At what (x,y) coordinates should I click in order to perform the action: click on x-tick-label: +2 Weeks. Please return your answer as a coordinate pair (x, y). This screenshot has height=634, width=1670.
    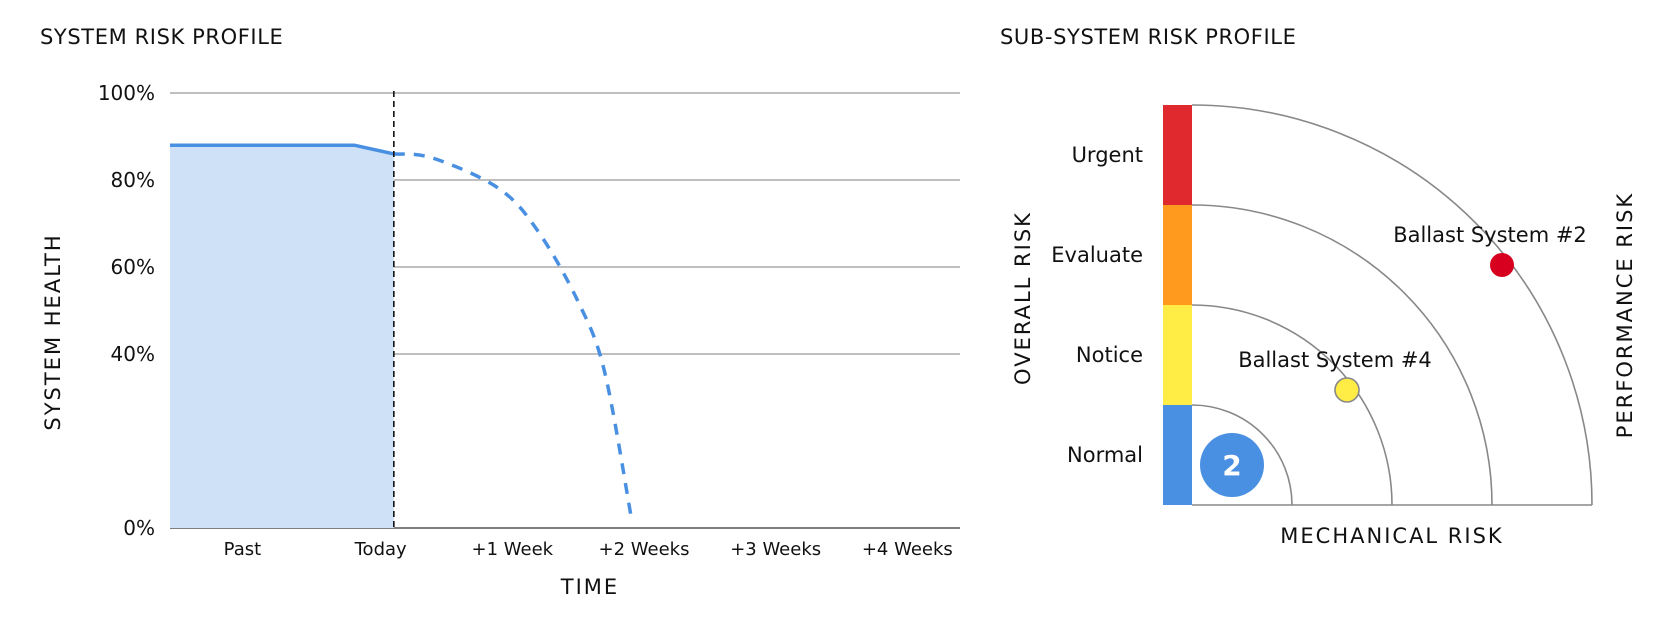
    Looking at the image, I should click on (644, 549).